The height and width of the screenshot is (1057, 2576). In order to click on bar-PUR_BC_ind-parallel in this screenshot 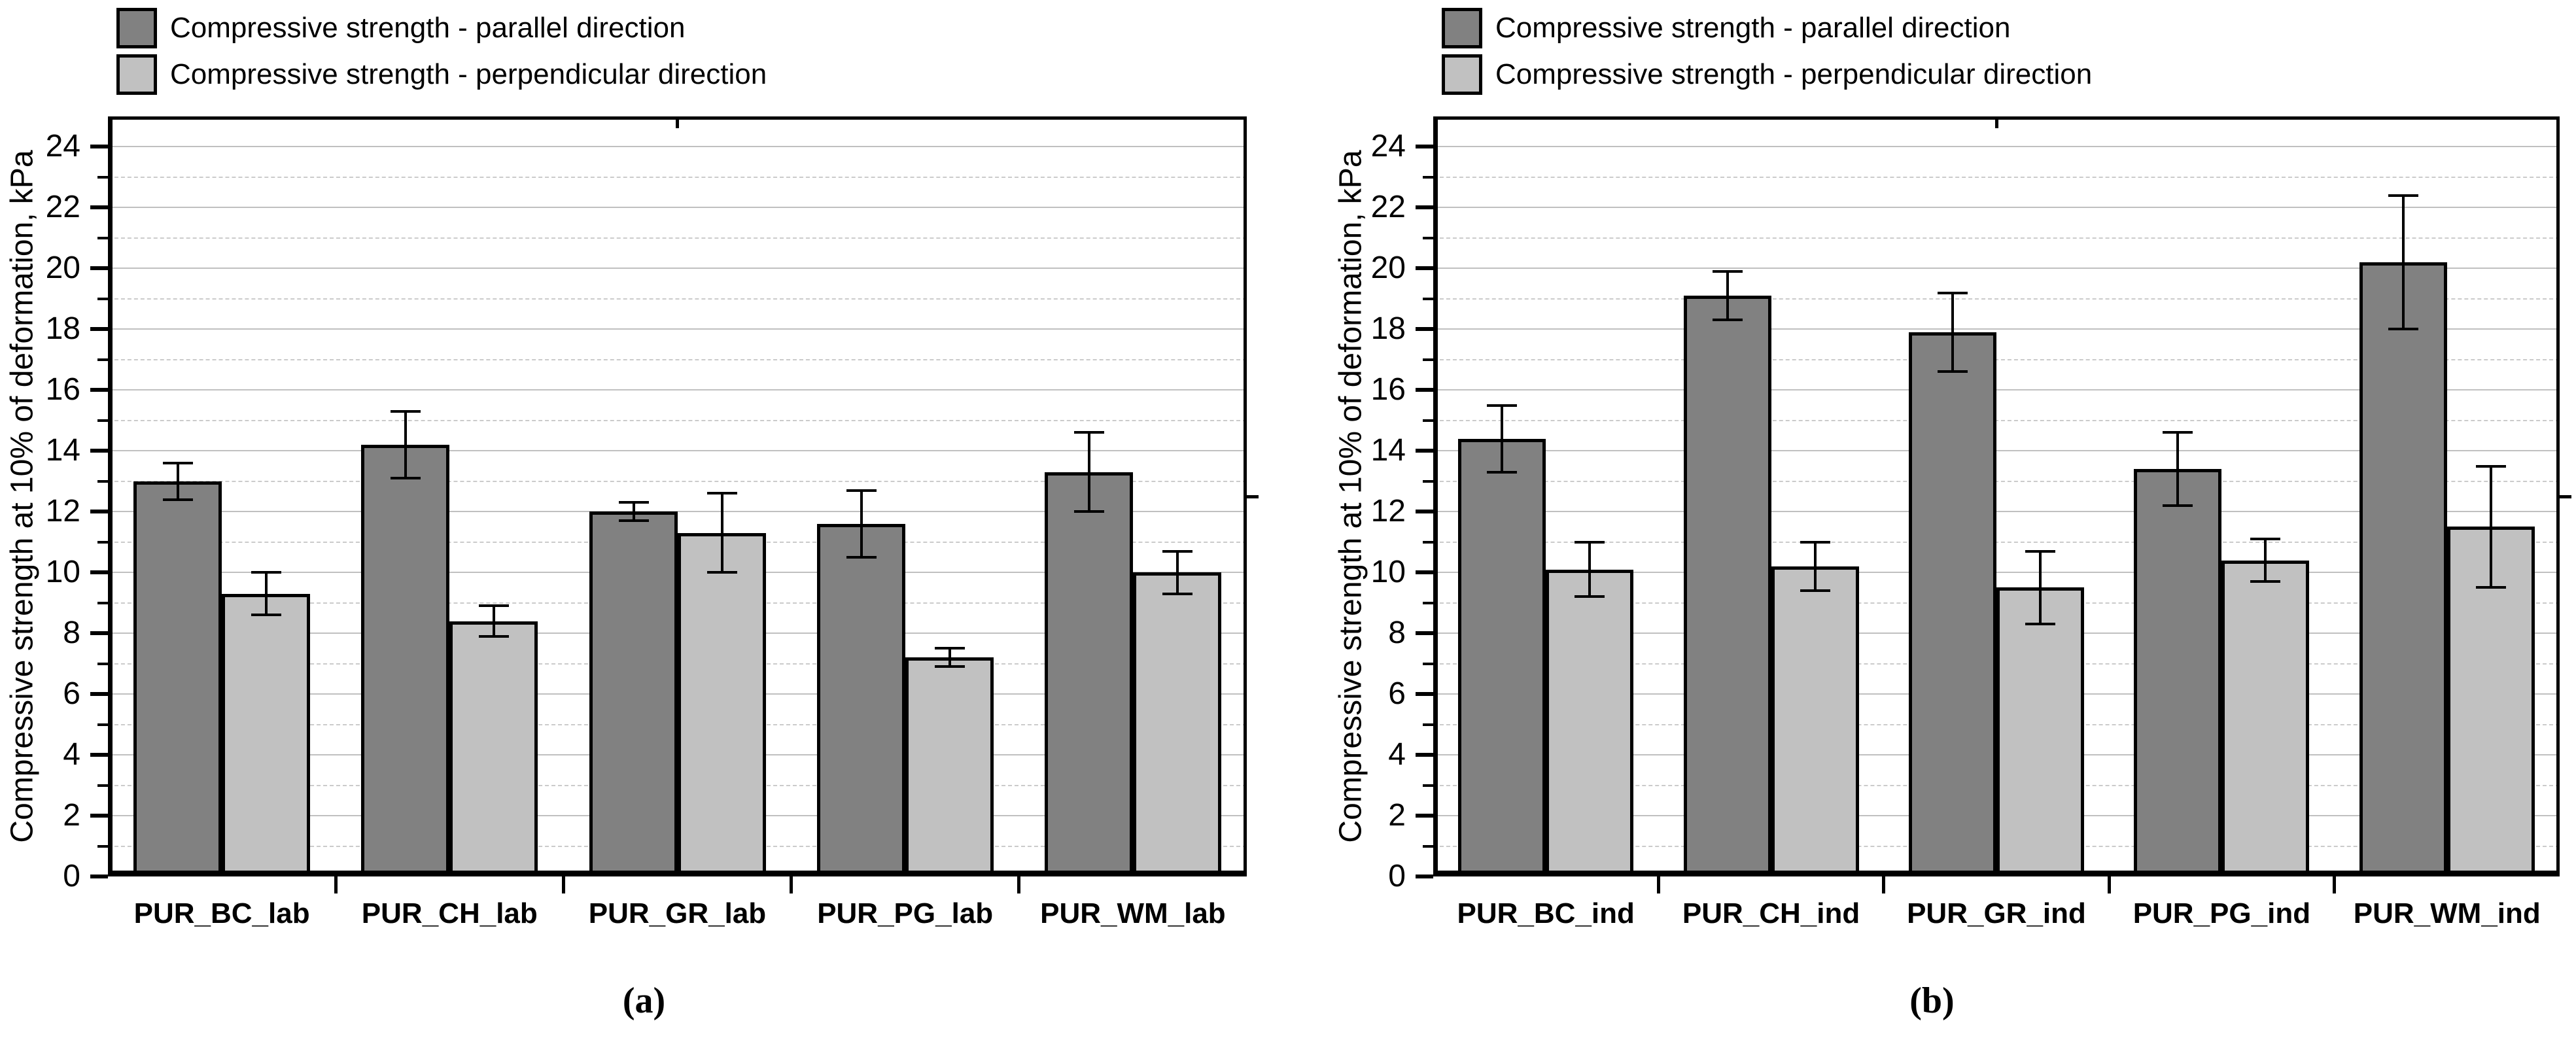, I will do `click(1502, 657)`.